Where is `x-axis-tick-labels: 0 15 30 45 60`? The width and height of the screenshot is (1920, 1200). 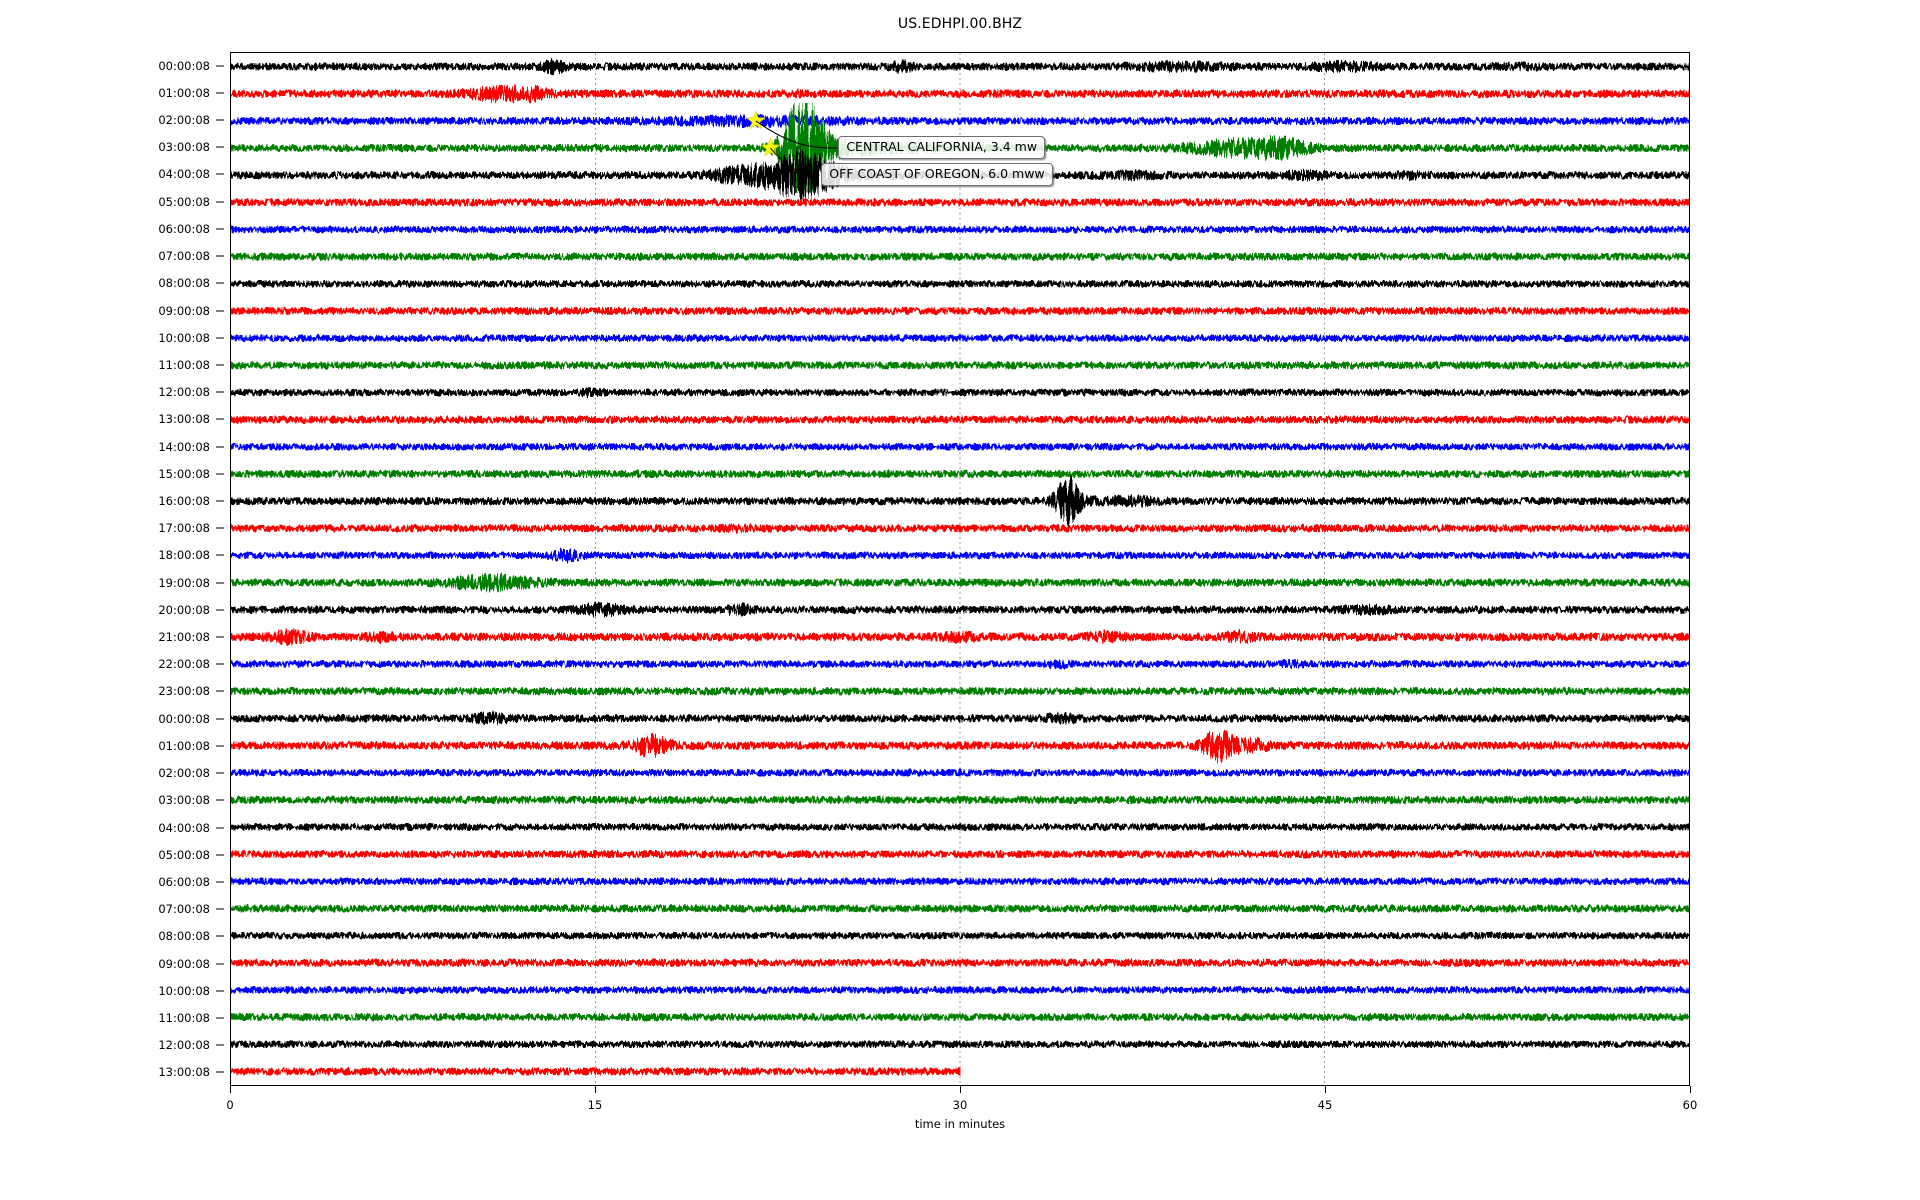
x-axis-tick-labels: 0 15 30 45 60 is located at coordinates (961, 1106).